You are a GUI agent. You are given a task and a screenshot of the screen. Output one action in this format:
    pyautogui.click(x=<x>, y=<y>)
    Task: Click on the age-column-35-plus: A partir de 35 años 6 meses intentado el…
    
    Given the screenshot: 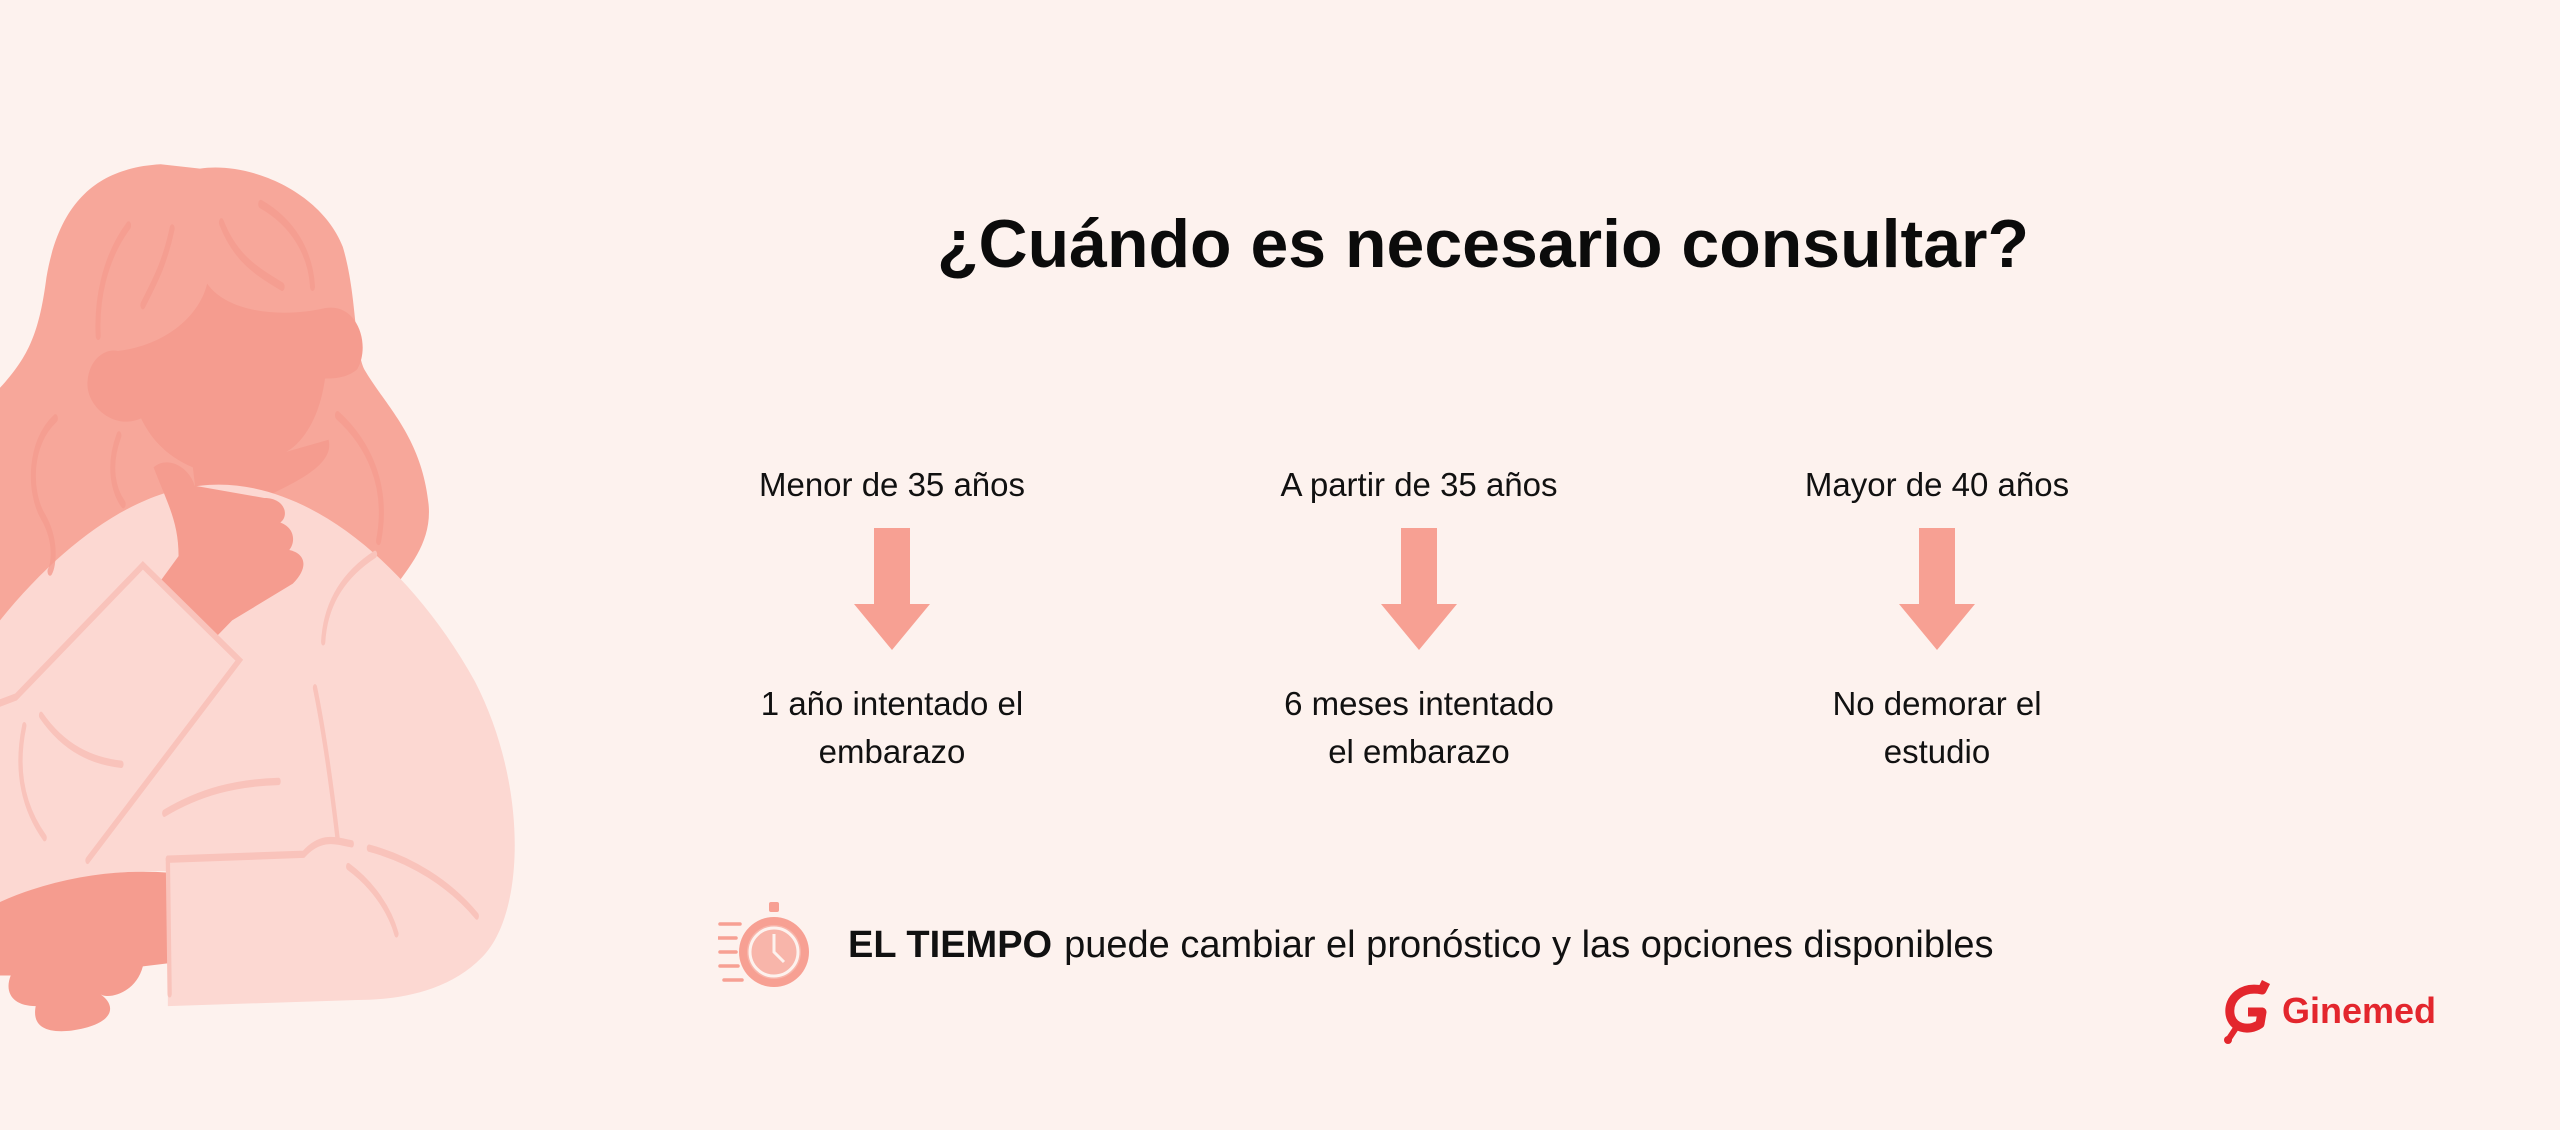 What is the action you would take?
    pyautogui.click(x=1419, y=618)
    